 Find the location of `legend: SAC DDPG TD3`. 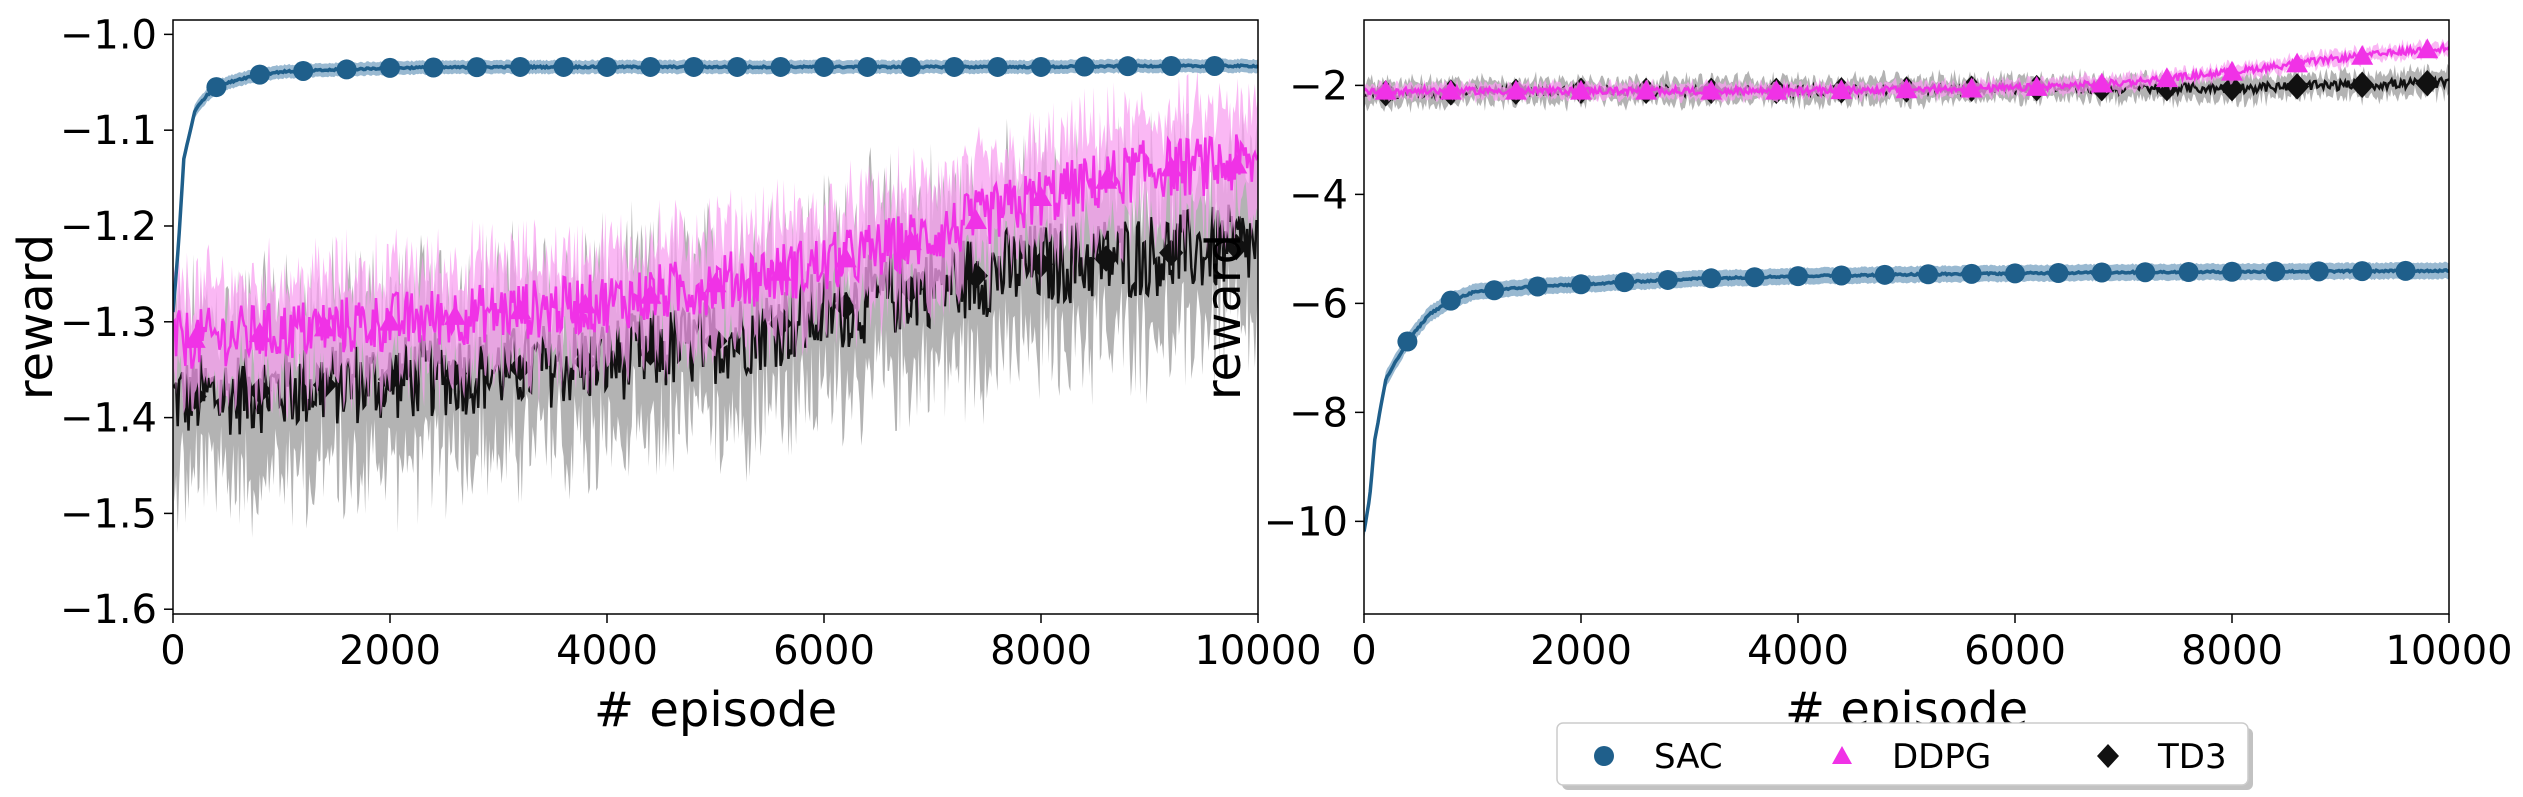

legend: SAC DDPG TD3 is located at coordinates (1904, 756).